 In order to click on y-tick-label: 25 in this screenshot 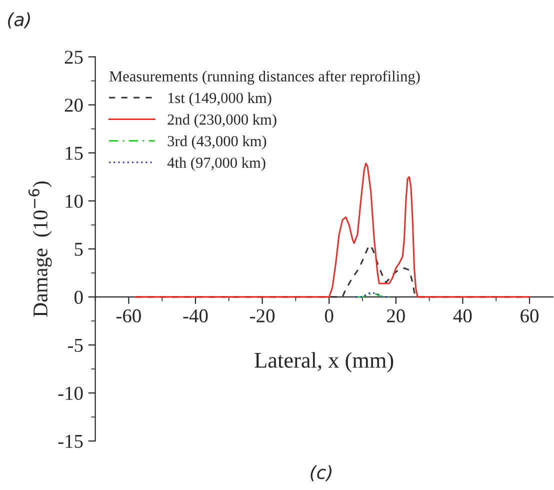, I will do `click(73, 57)`.